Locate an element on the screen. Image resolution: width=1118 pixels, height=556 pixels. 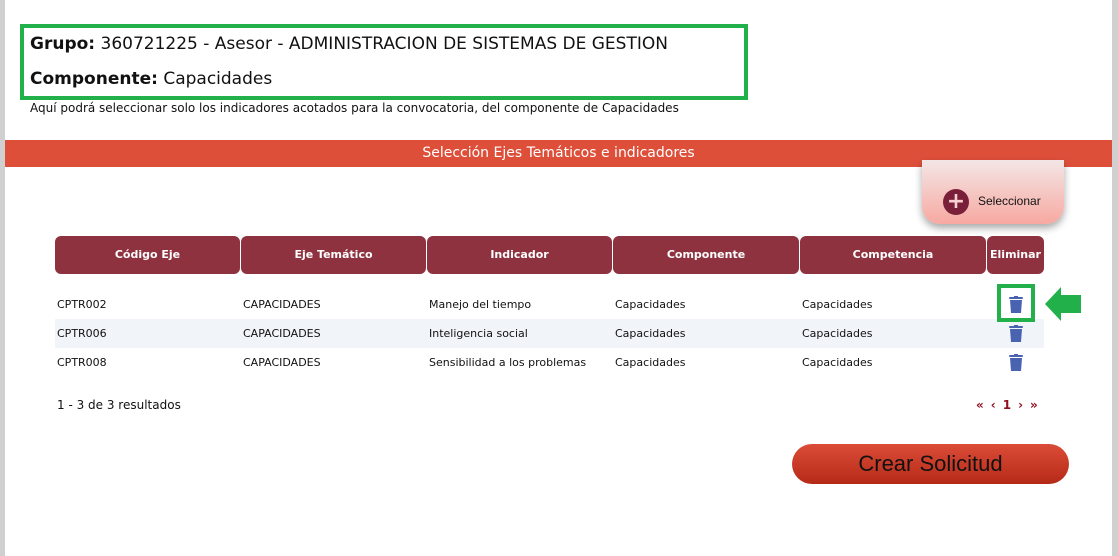
indicador-cell: Manejo del tiempo is located at coordinates (480, 304).